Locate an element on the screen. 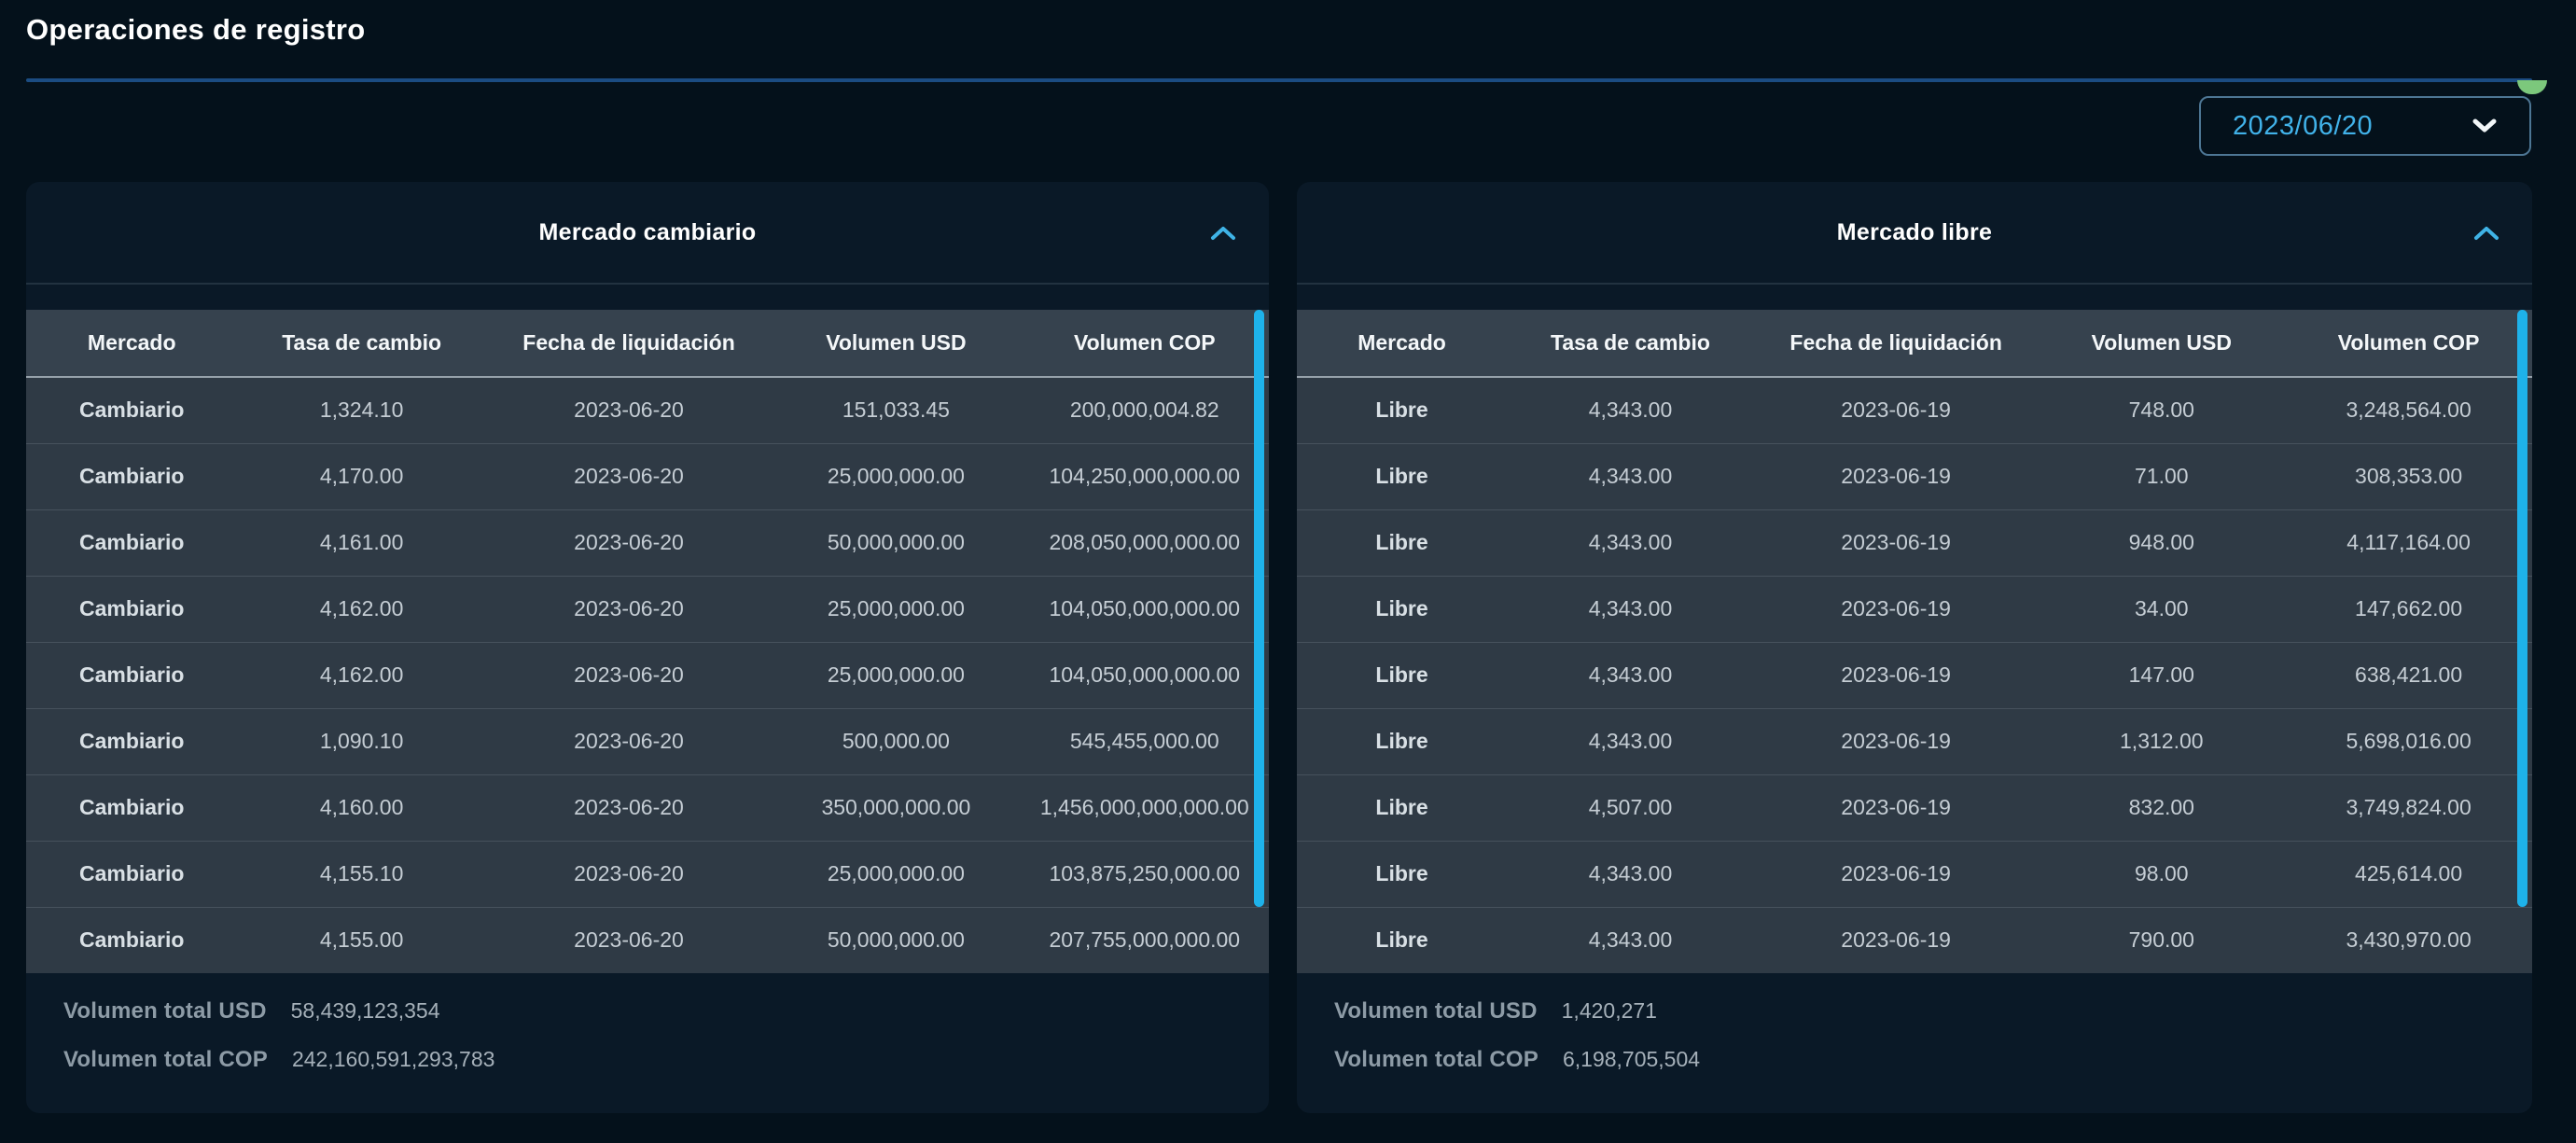  table-cell: 4,507.00 is located at coordinates (1630, 807).